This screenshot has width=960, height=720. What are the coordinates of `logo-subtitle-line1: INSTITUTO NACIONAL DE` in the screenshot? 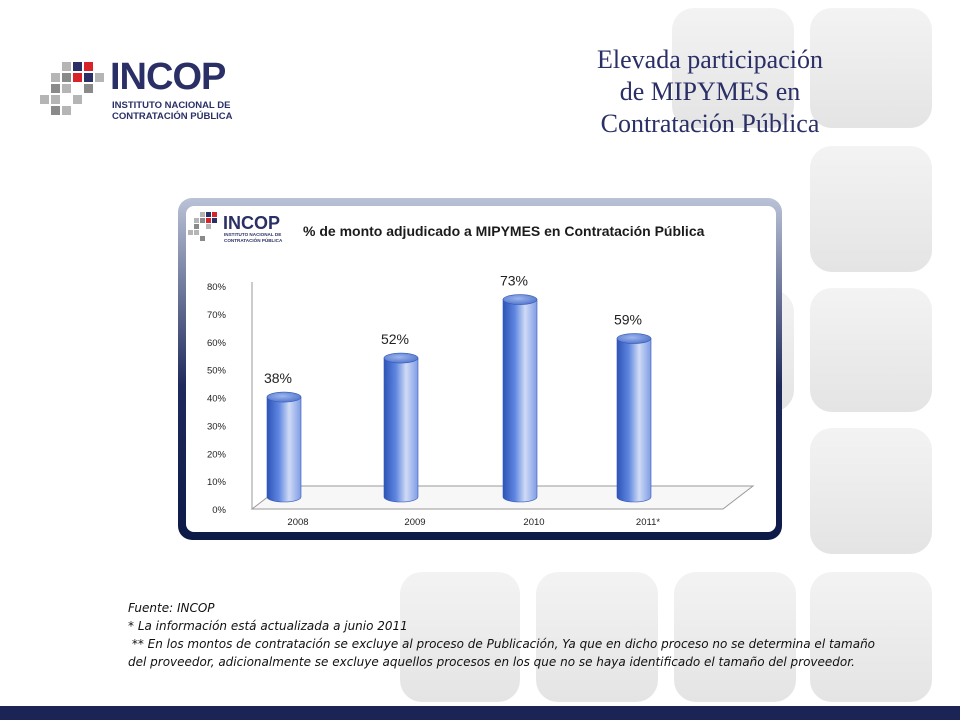 It's located at (171, 105).